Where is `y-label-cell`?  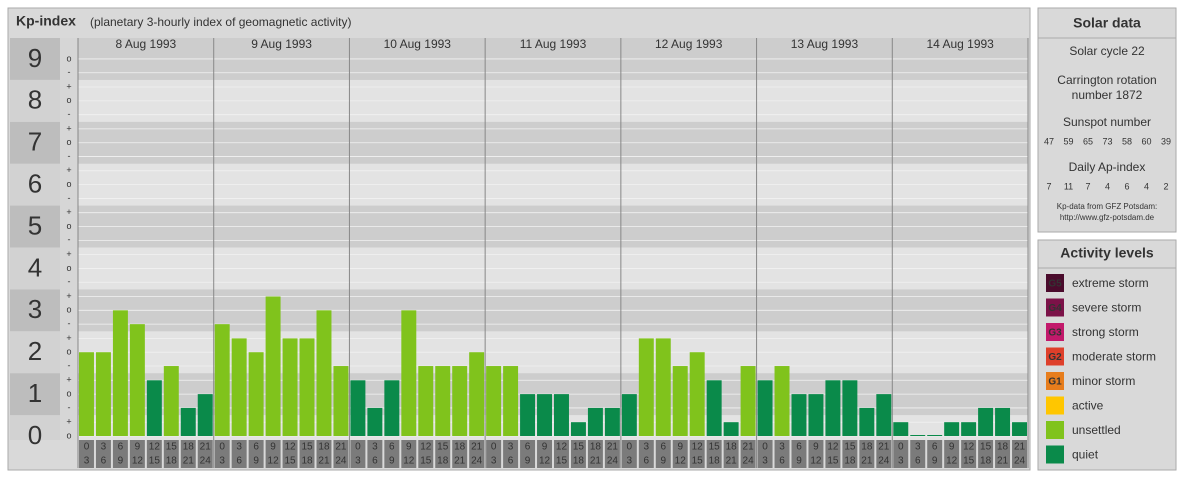 y-label-cell is located at coordinates (35, 352).